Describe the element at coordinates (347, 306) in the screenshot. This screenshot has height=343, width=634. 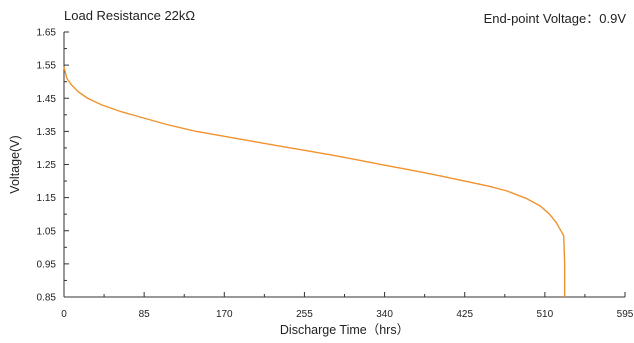
I see `x-axis-ticks: 0 85 170 255 340 425 510 595` at that location.